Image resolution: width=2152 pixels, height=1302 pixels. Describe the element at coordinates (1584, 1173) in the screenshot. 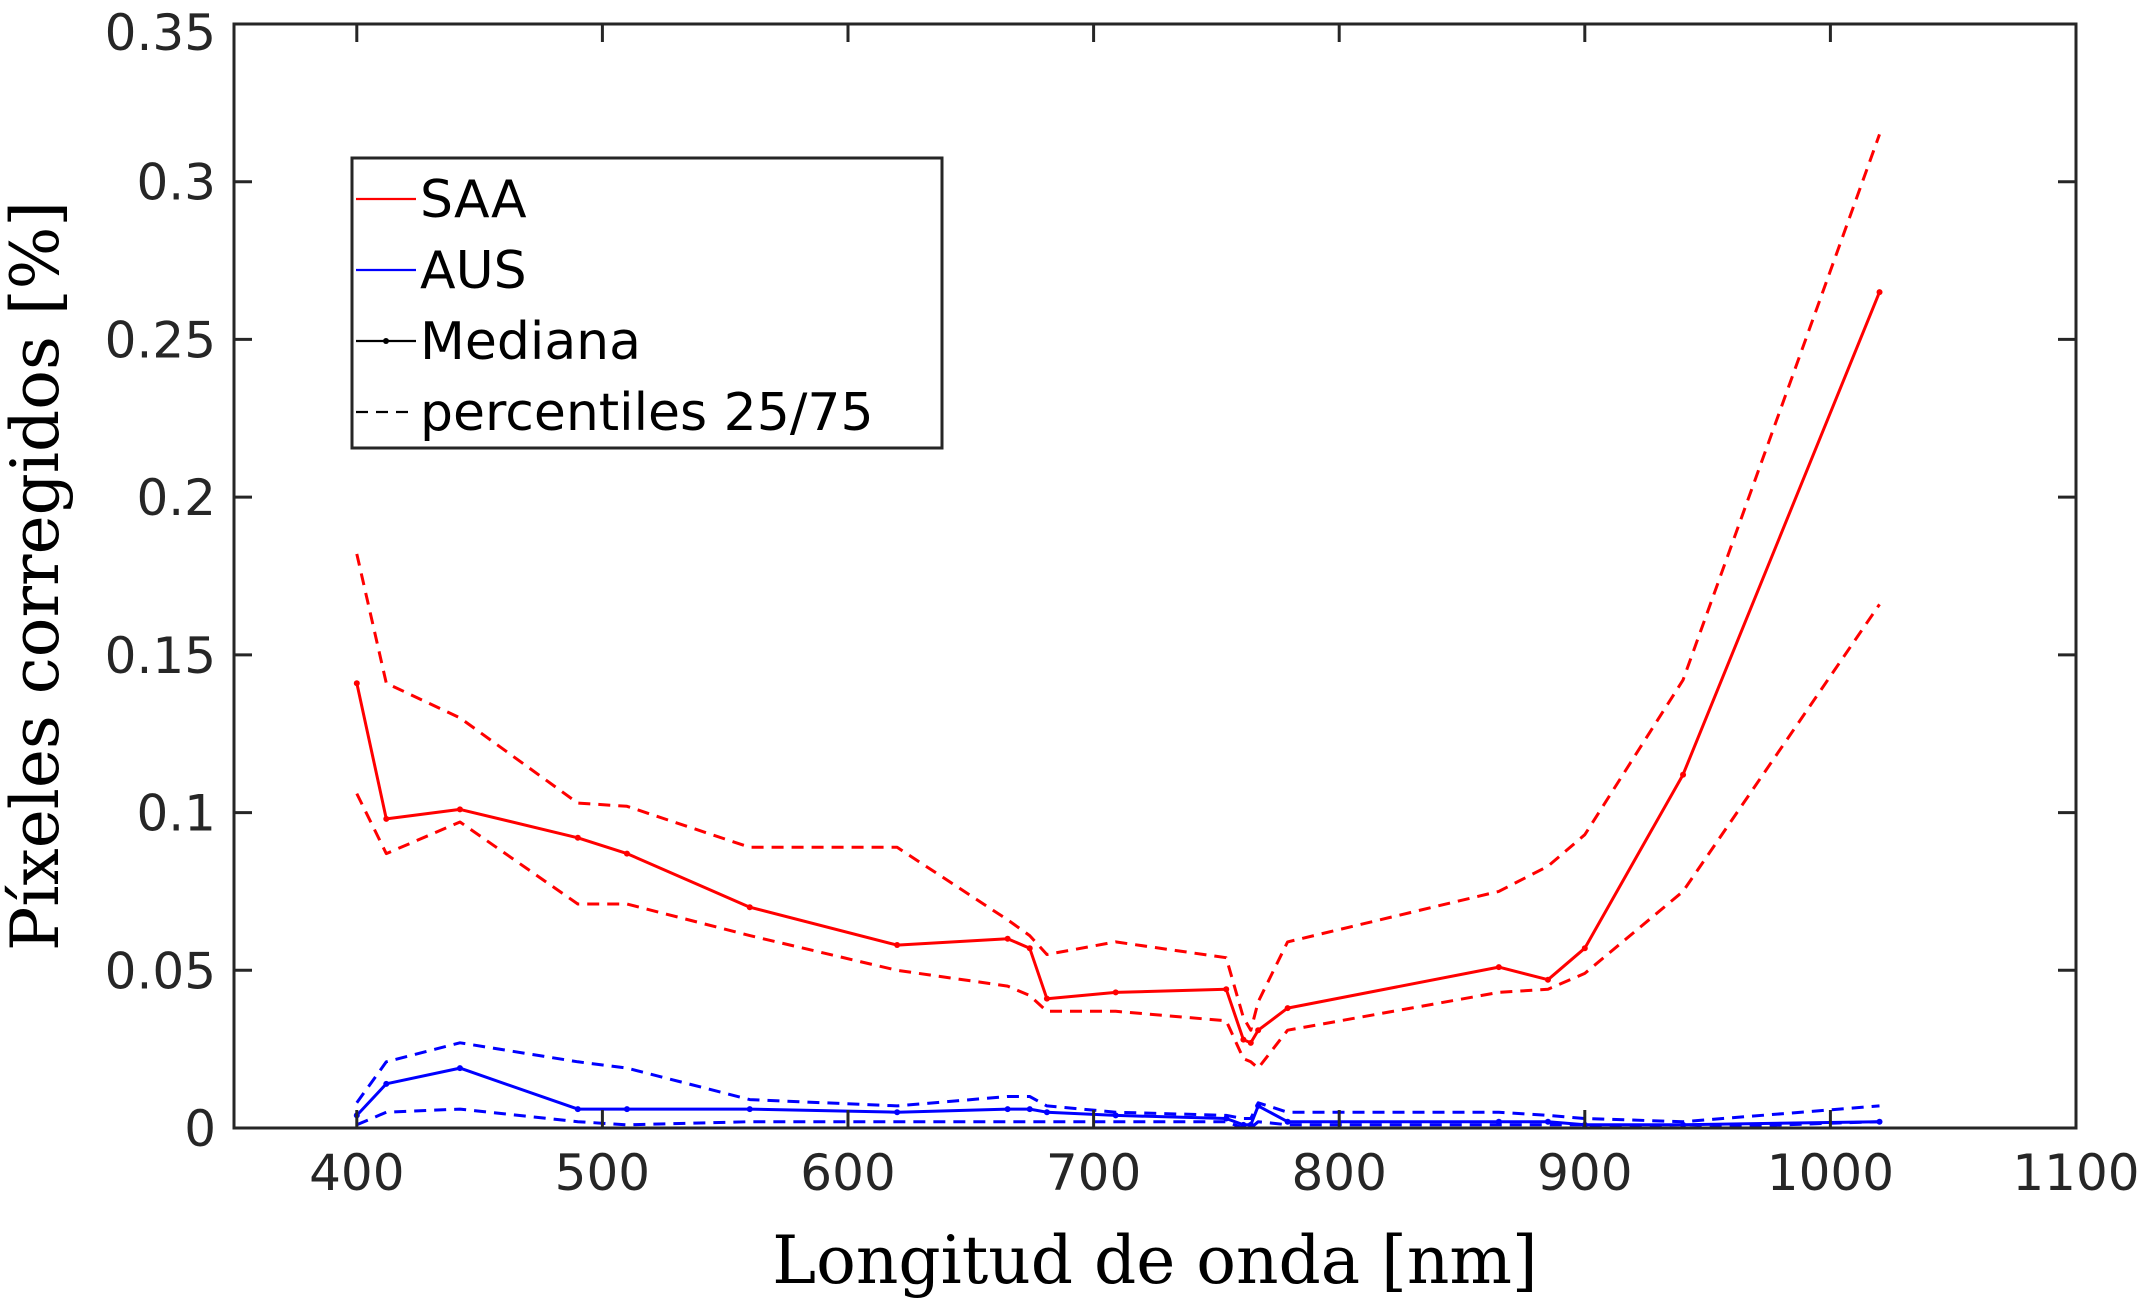

I see `x-tick-label: 900` at that location.